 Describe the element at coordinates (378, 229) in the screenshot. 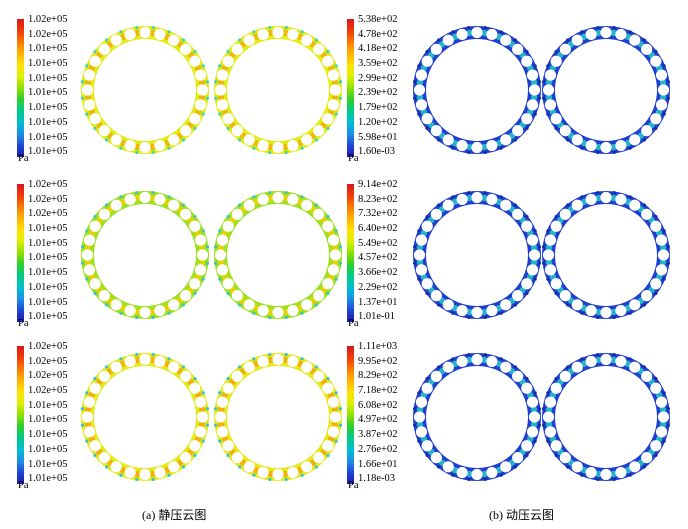

I see `colorbar-tick-label: 6.40e+02` at that location.